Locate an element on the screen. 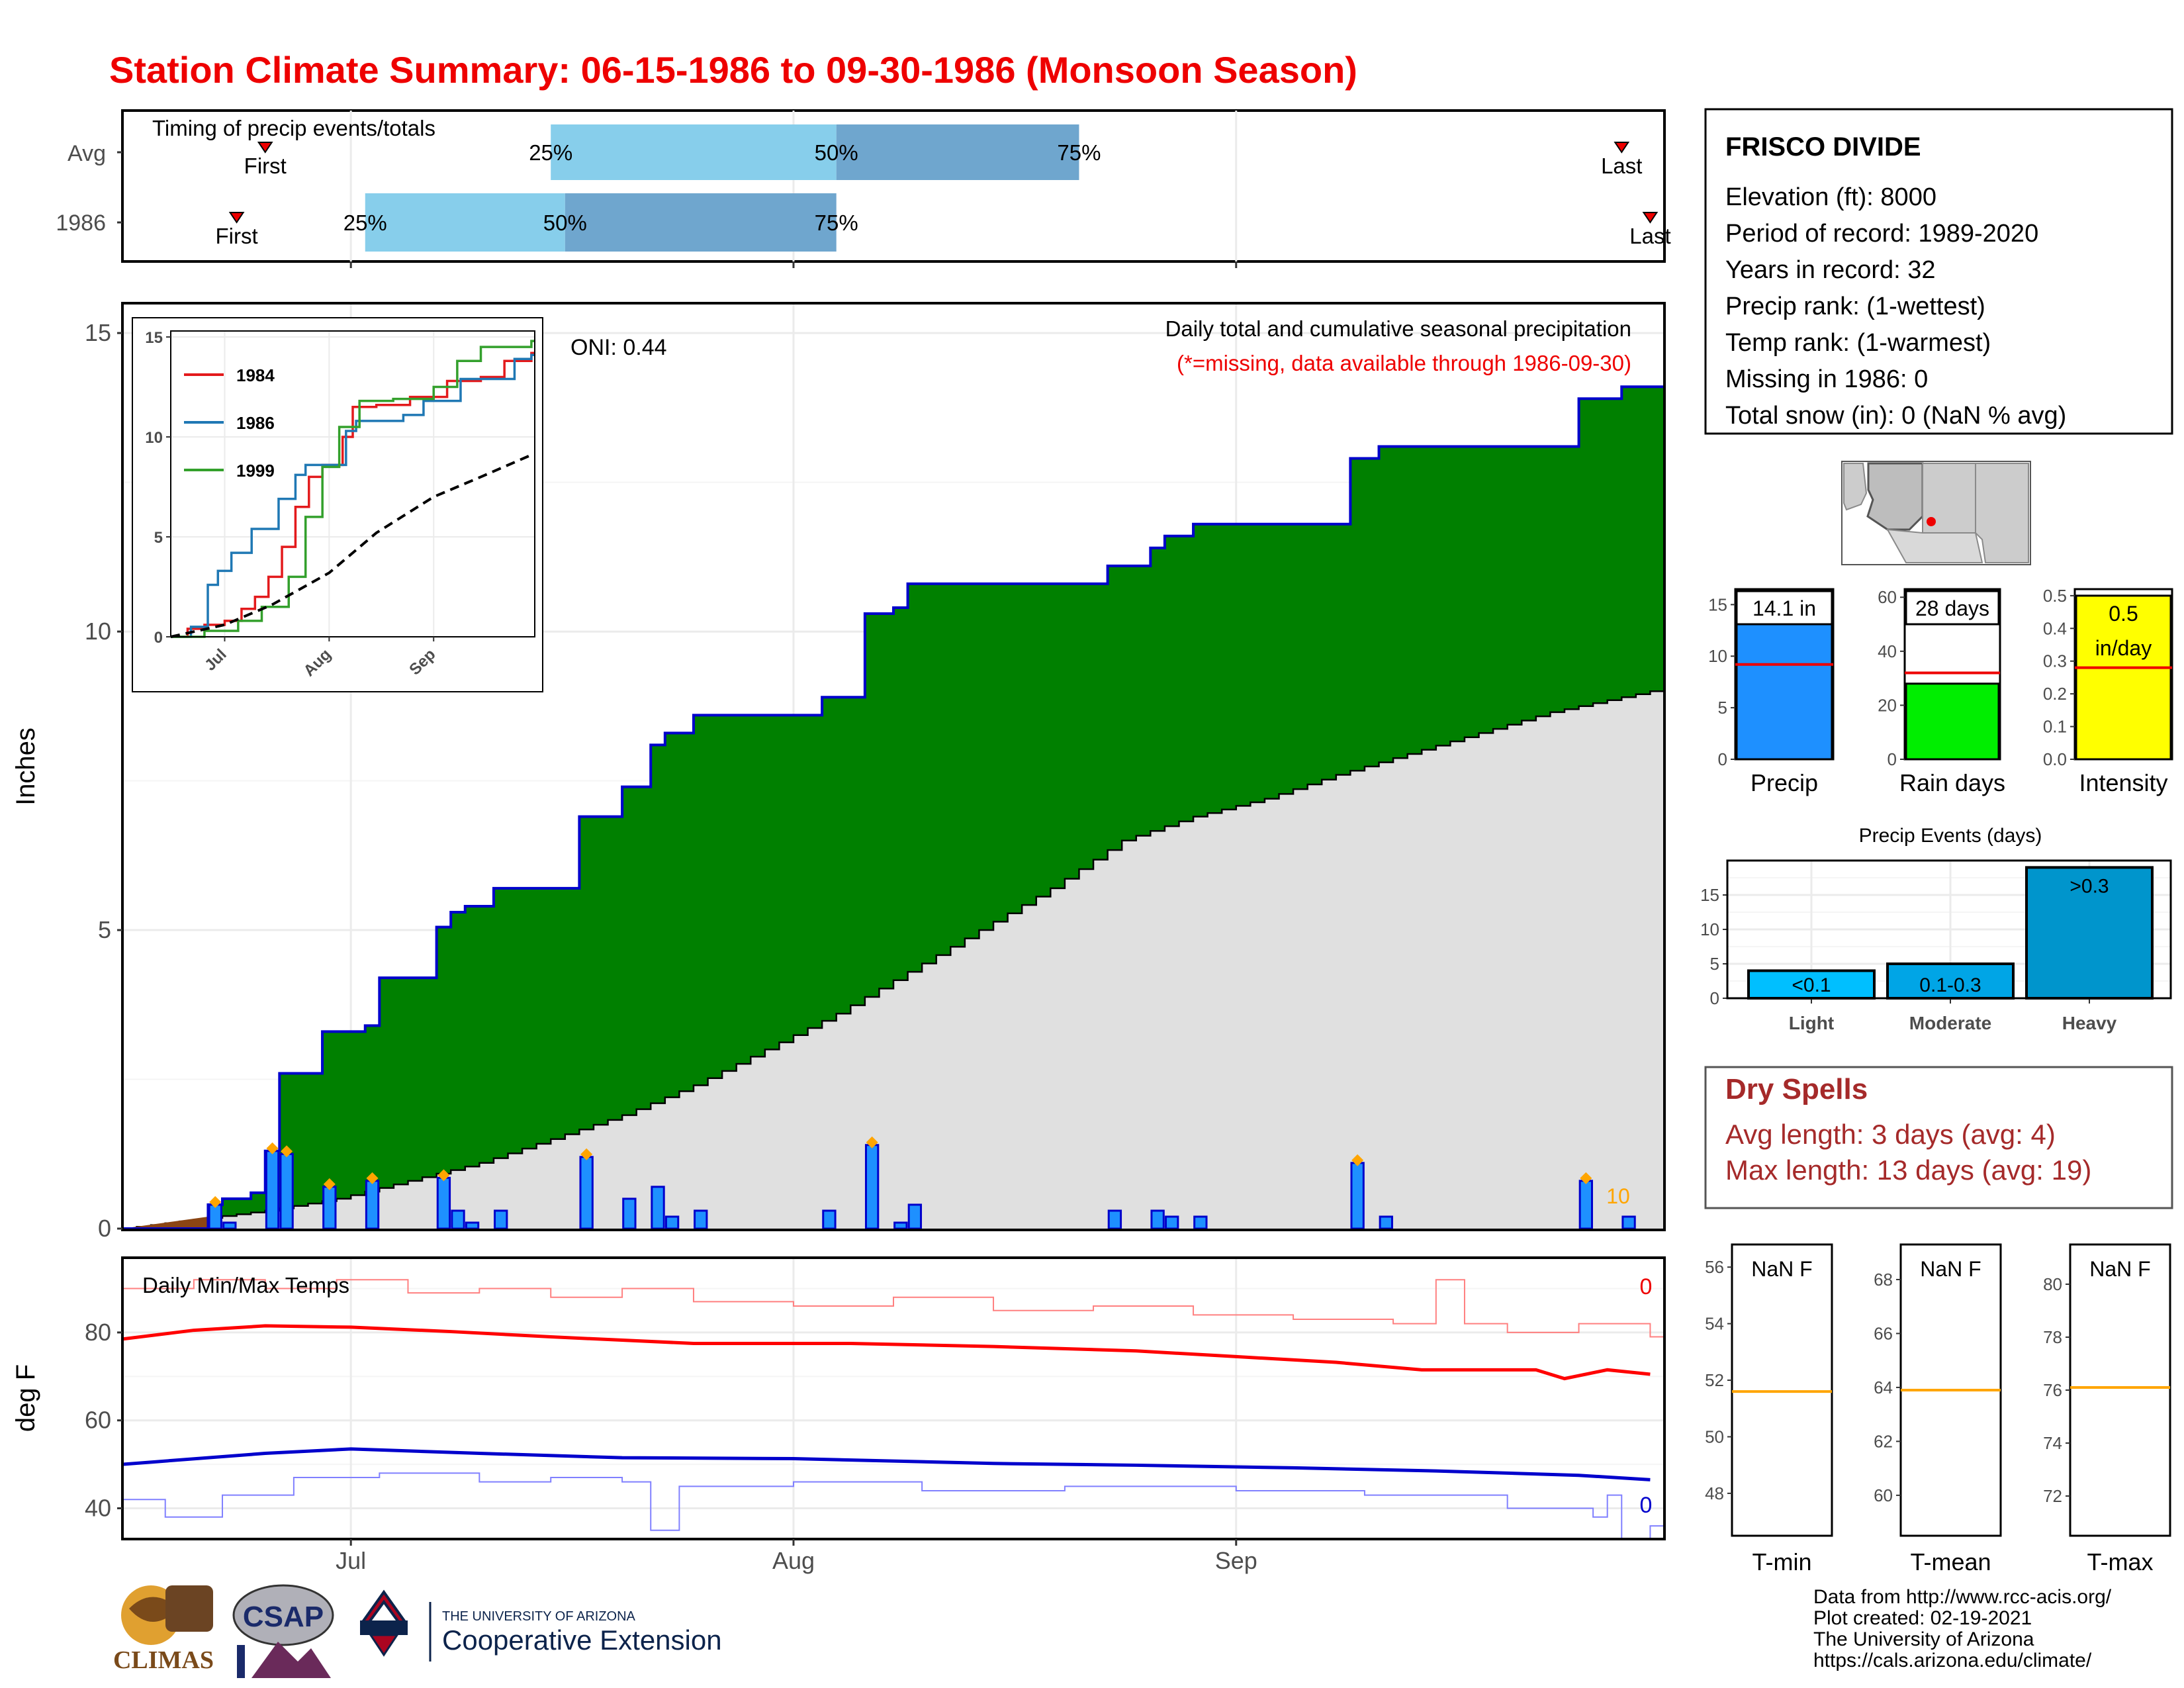 The height and width of the screenshot is (1688, 2184). mini-y-tick-label: 0.1 is located at coordinates (2055, 727).